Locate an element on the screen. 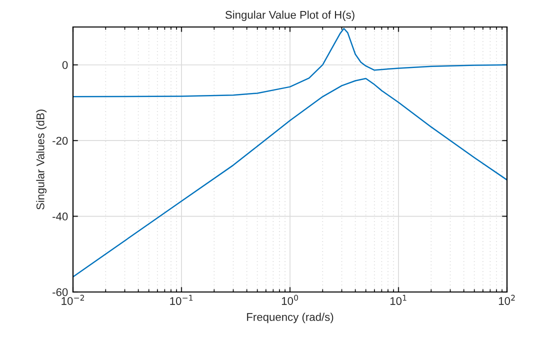 The width and height of the screenshot is (560, 337). x-axis-title: Frequency (rad/s) is located at coordinates (290, 318).